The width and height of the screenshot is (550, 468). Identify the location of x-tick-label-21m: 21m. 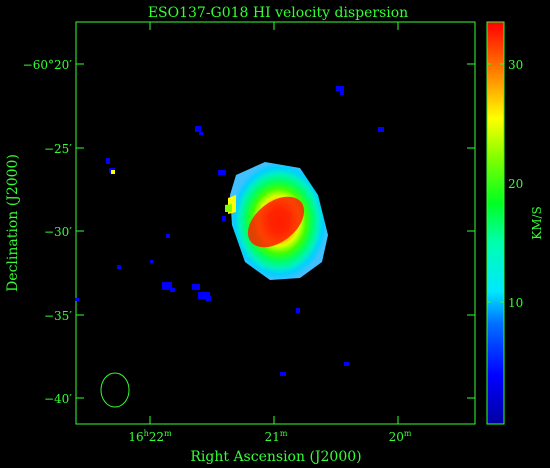
(276, 436).